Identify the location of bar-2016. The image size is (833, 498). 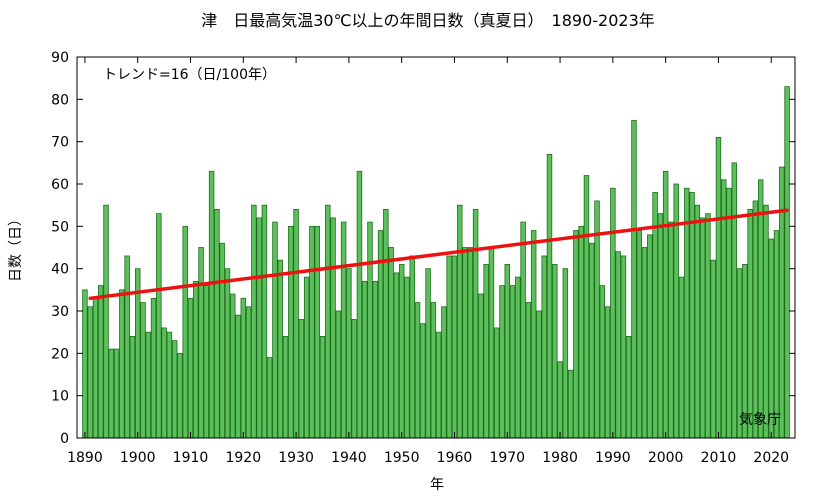
(750, 323).